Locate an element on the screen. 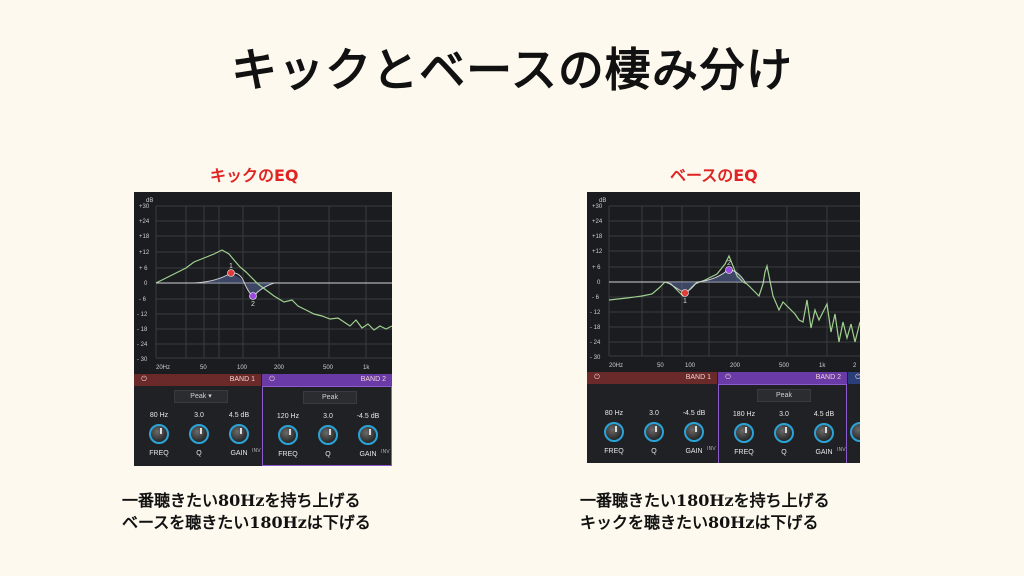 The height and width of the screenshot is (576, 1024). db-tick: - 12 is located at coordinates (595, 313).